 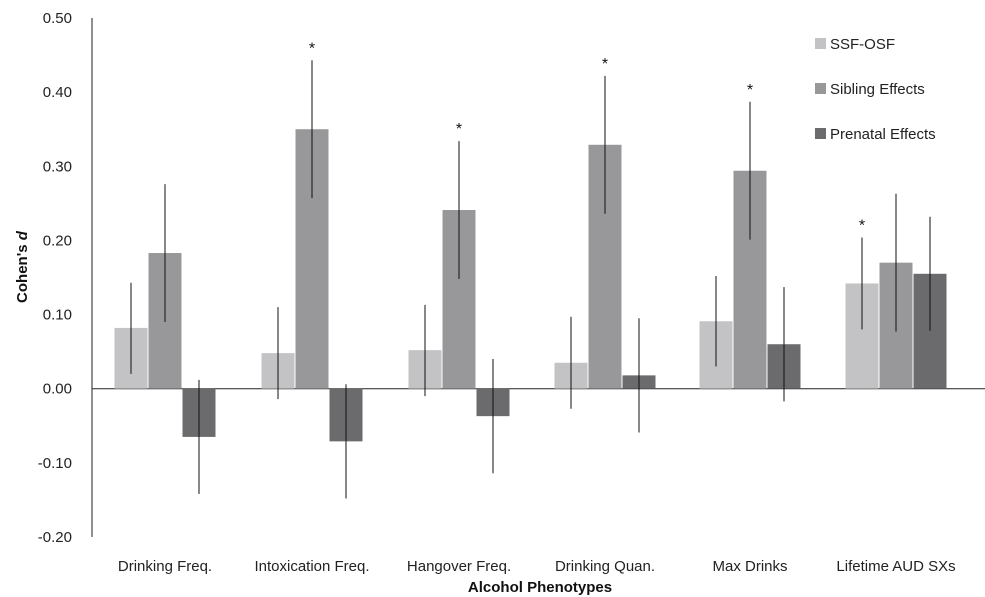 What do you see at coordinates (57, 18) in the screenshot?
I see `y-tick-label: 0.50` at bounding box center [57, 18].